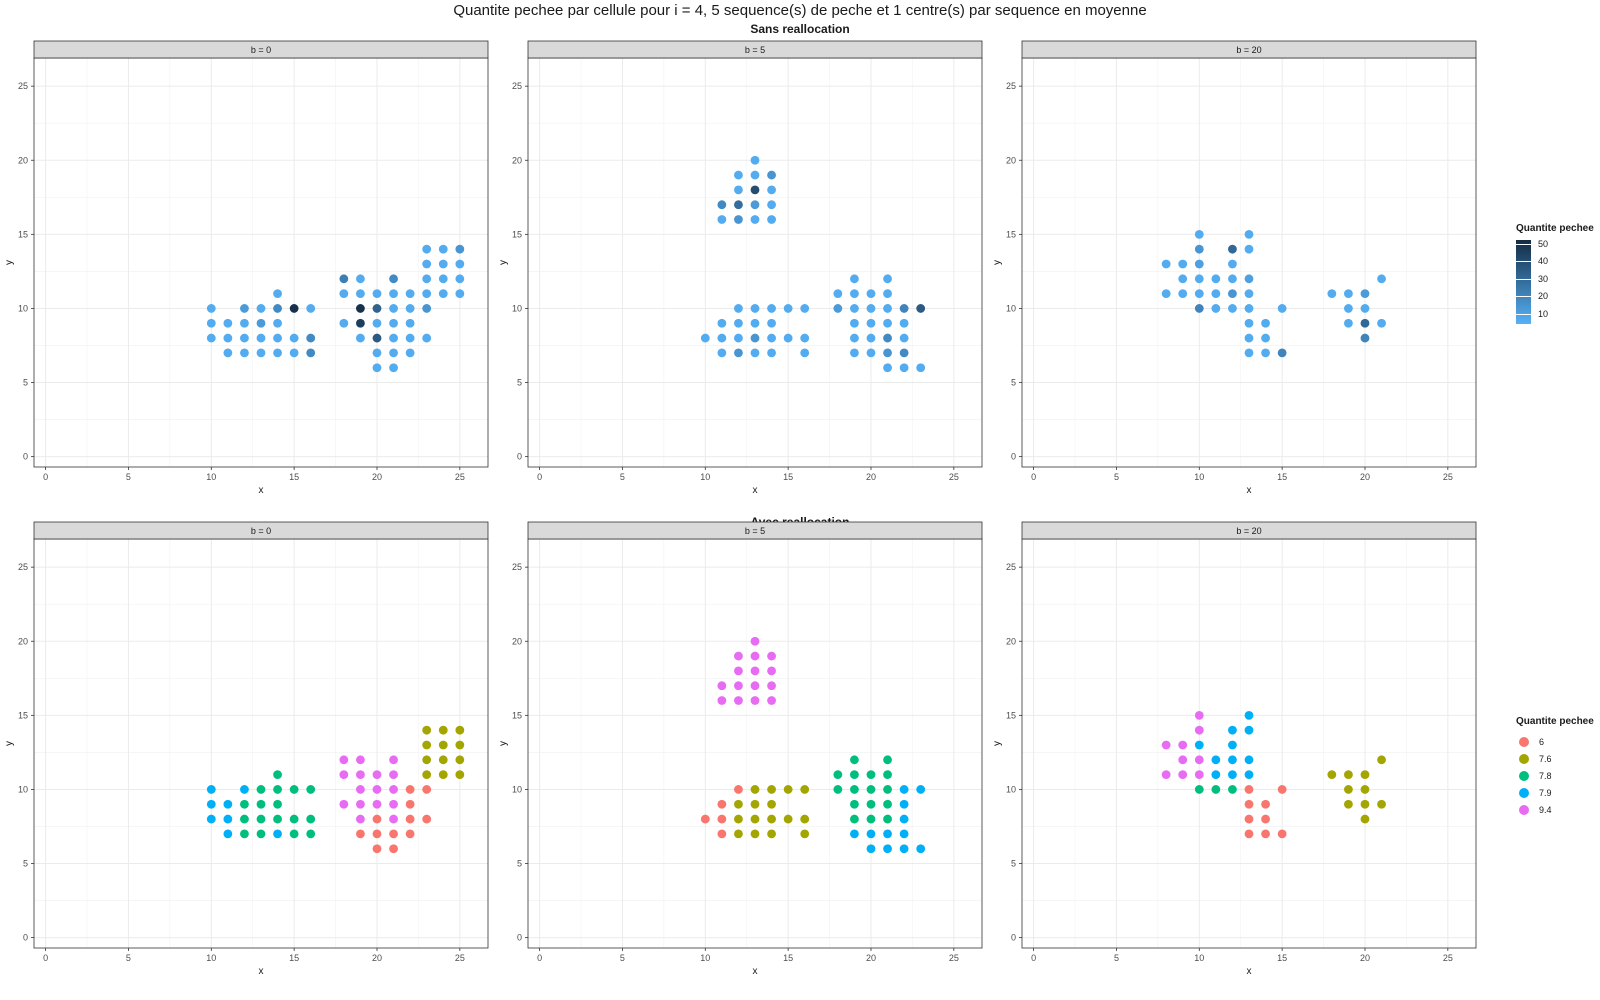 The height and width of the screenshot is (1000, 1600). What do you see at coordinates (1543, 243) in the screenshot?
I see `colorbar-label: 50` at bounding box center [1543, 243].